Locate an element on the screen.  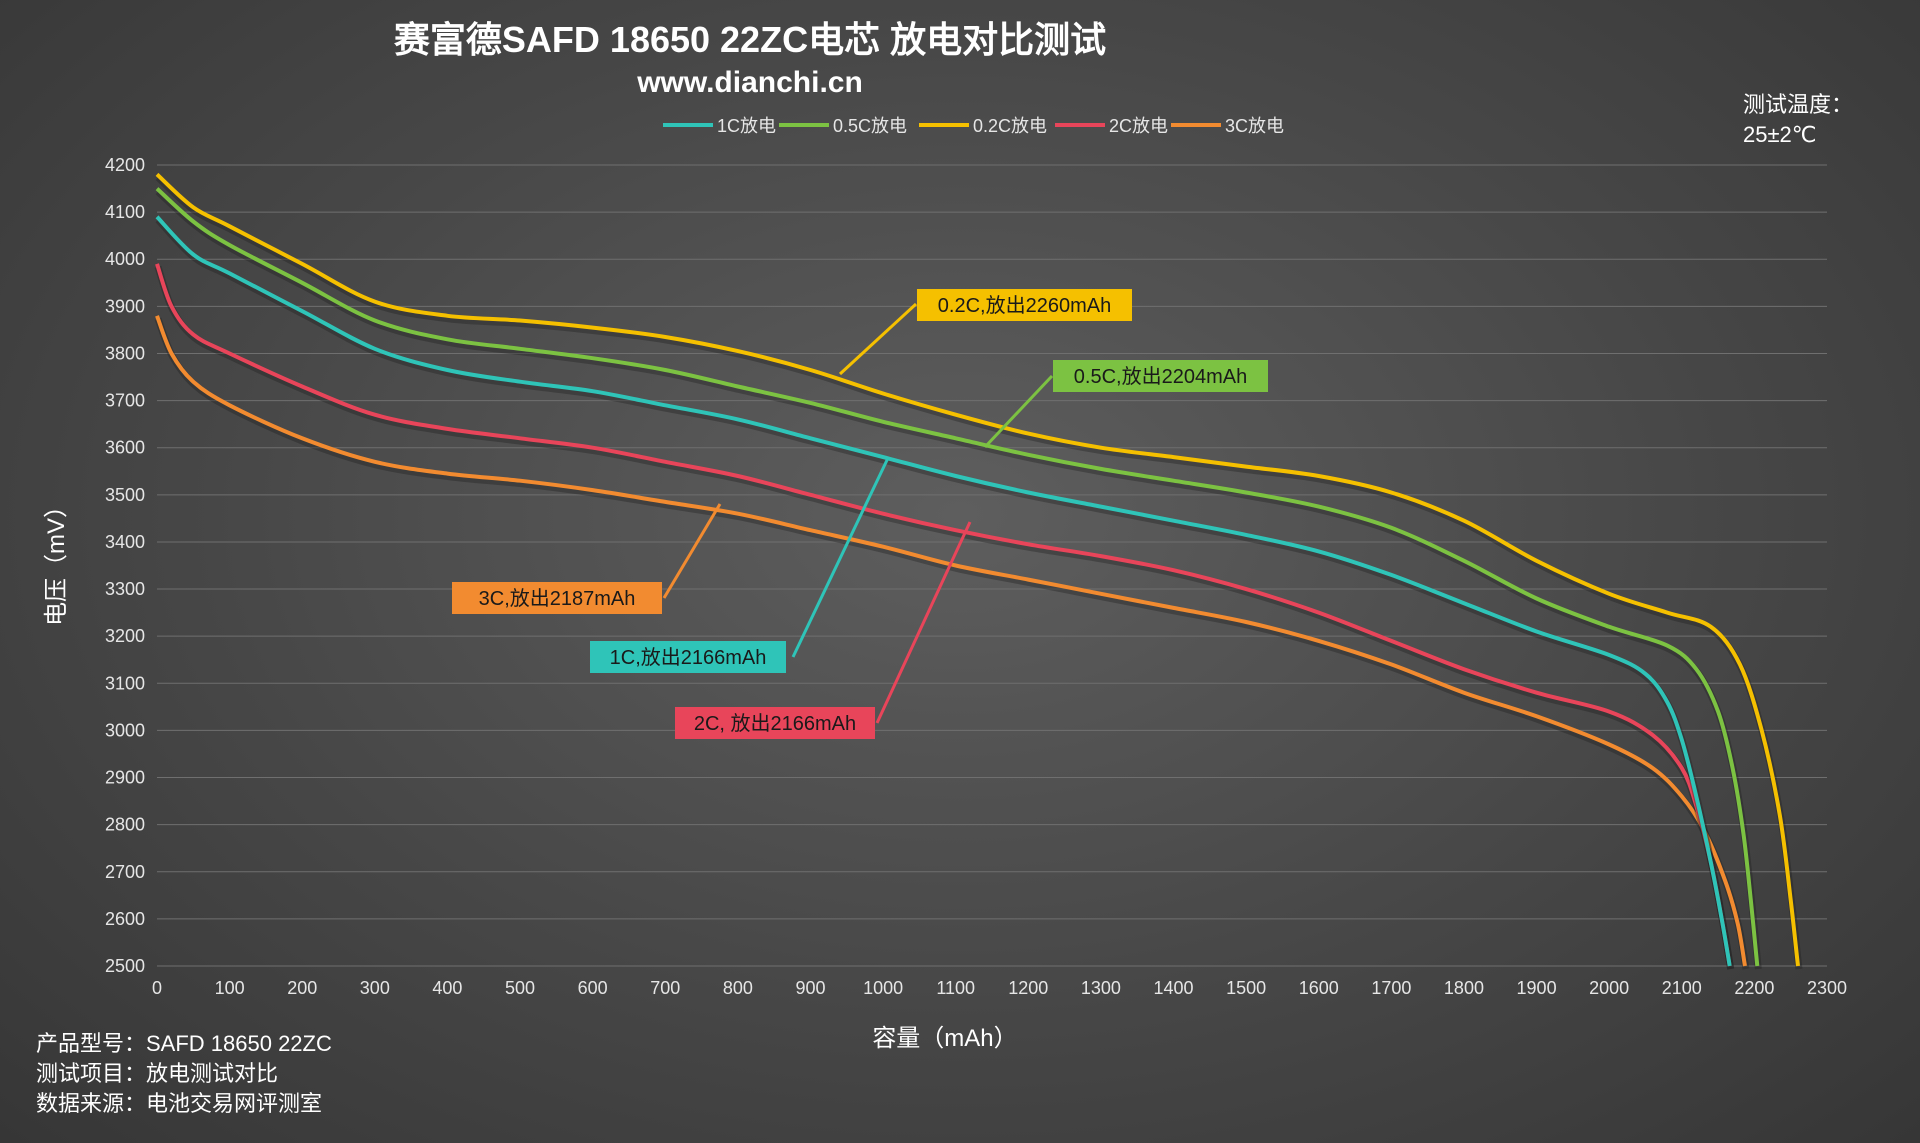
x-tick-label: 1500 is located at coordinates (1246, 988).